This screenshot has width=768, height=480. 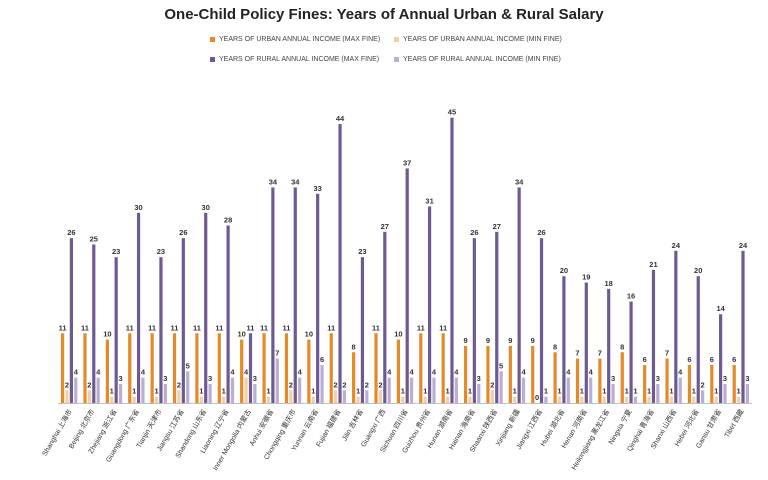 I want to click on data-label-s2-30: 24, so click(x=743, y=245).